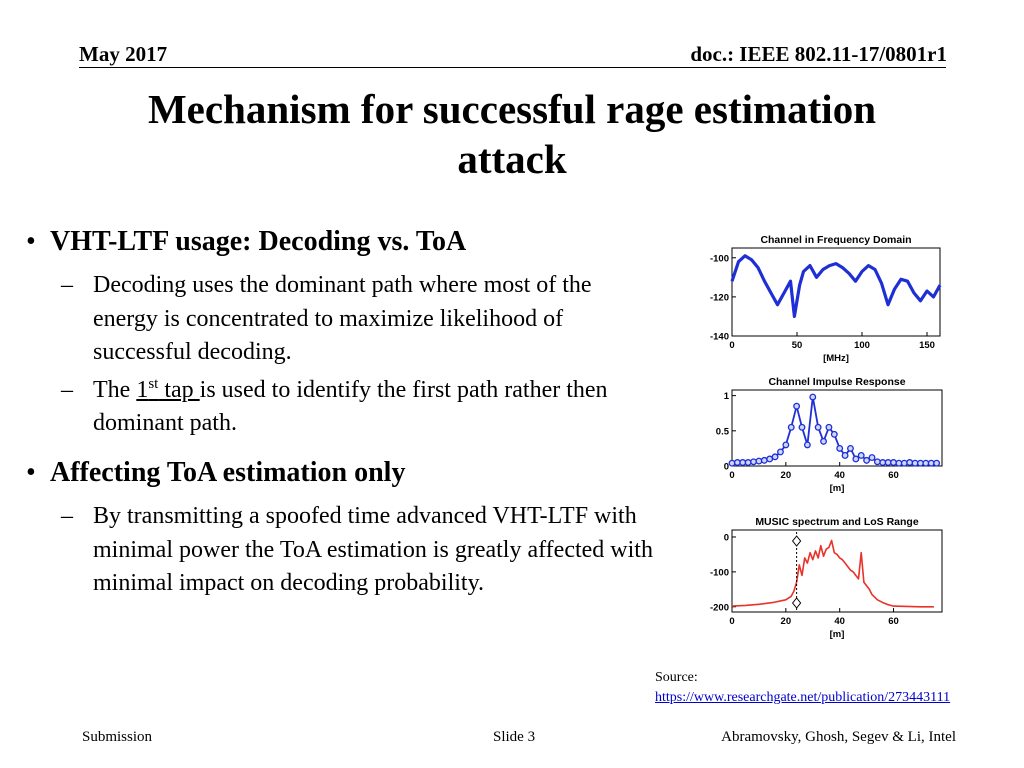 This screenshot has width=1024, height=768. I want to click on footer-authors: Abramovsky, Ghosh, Segev & Li, Intel, so click(838, 737).